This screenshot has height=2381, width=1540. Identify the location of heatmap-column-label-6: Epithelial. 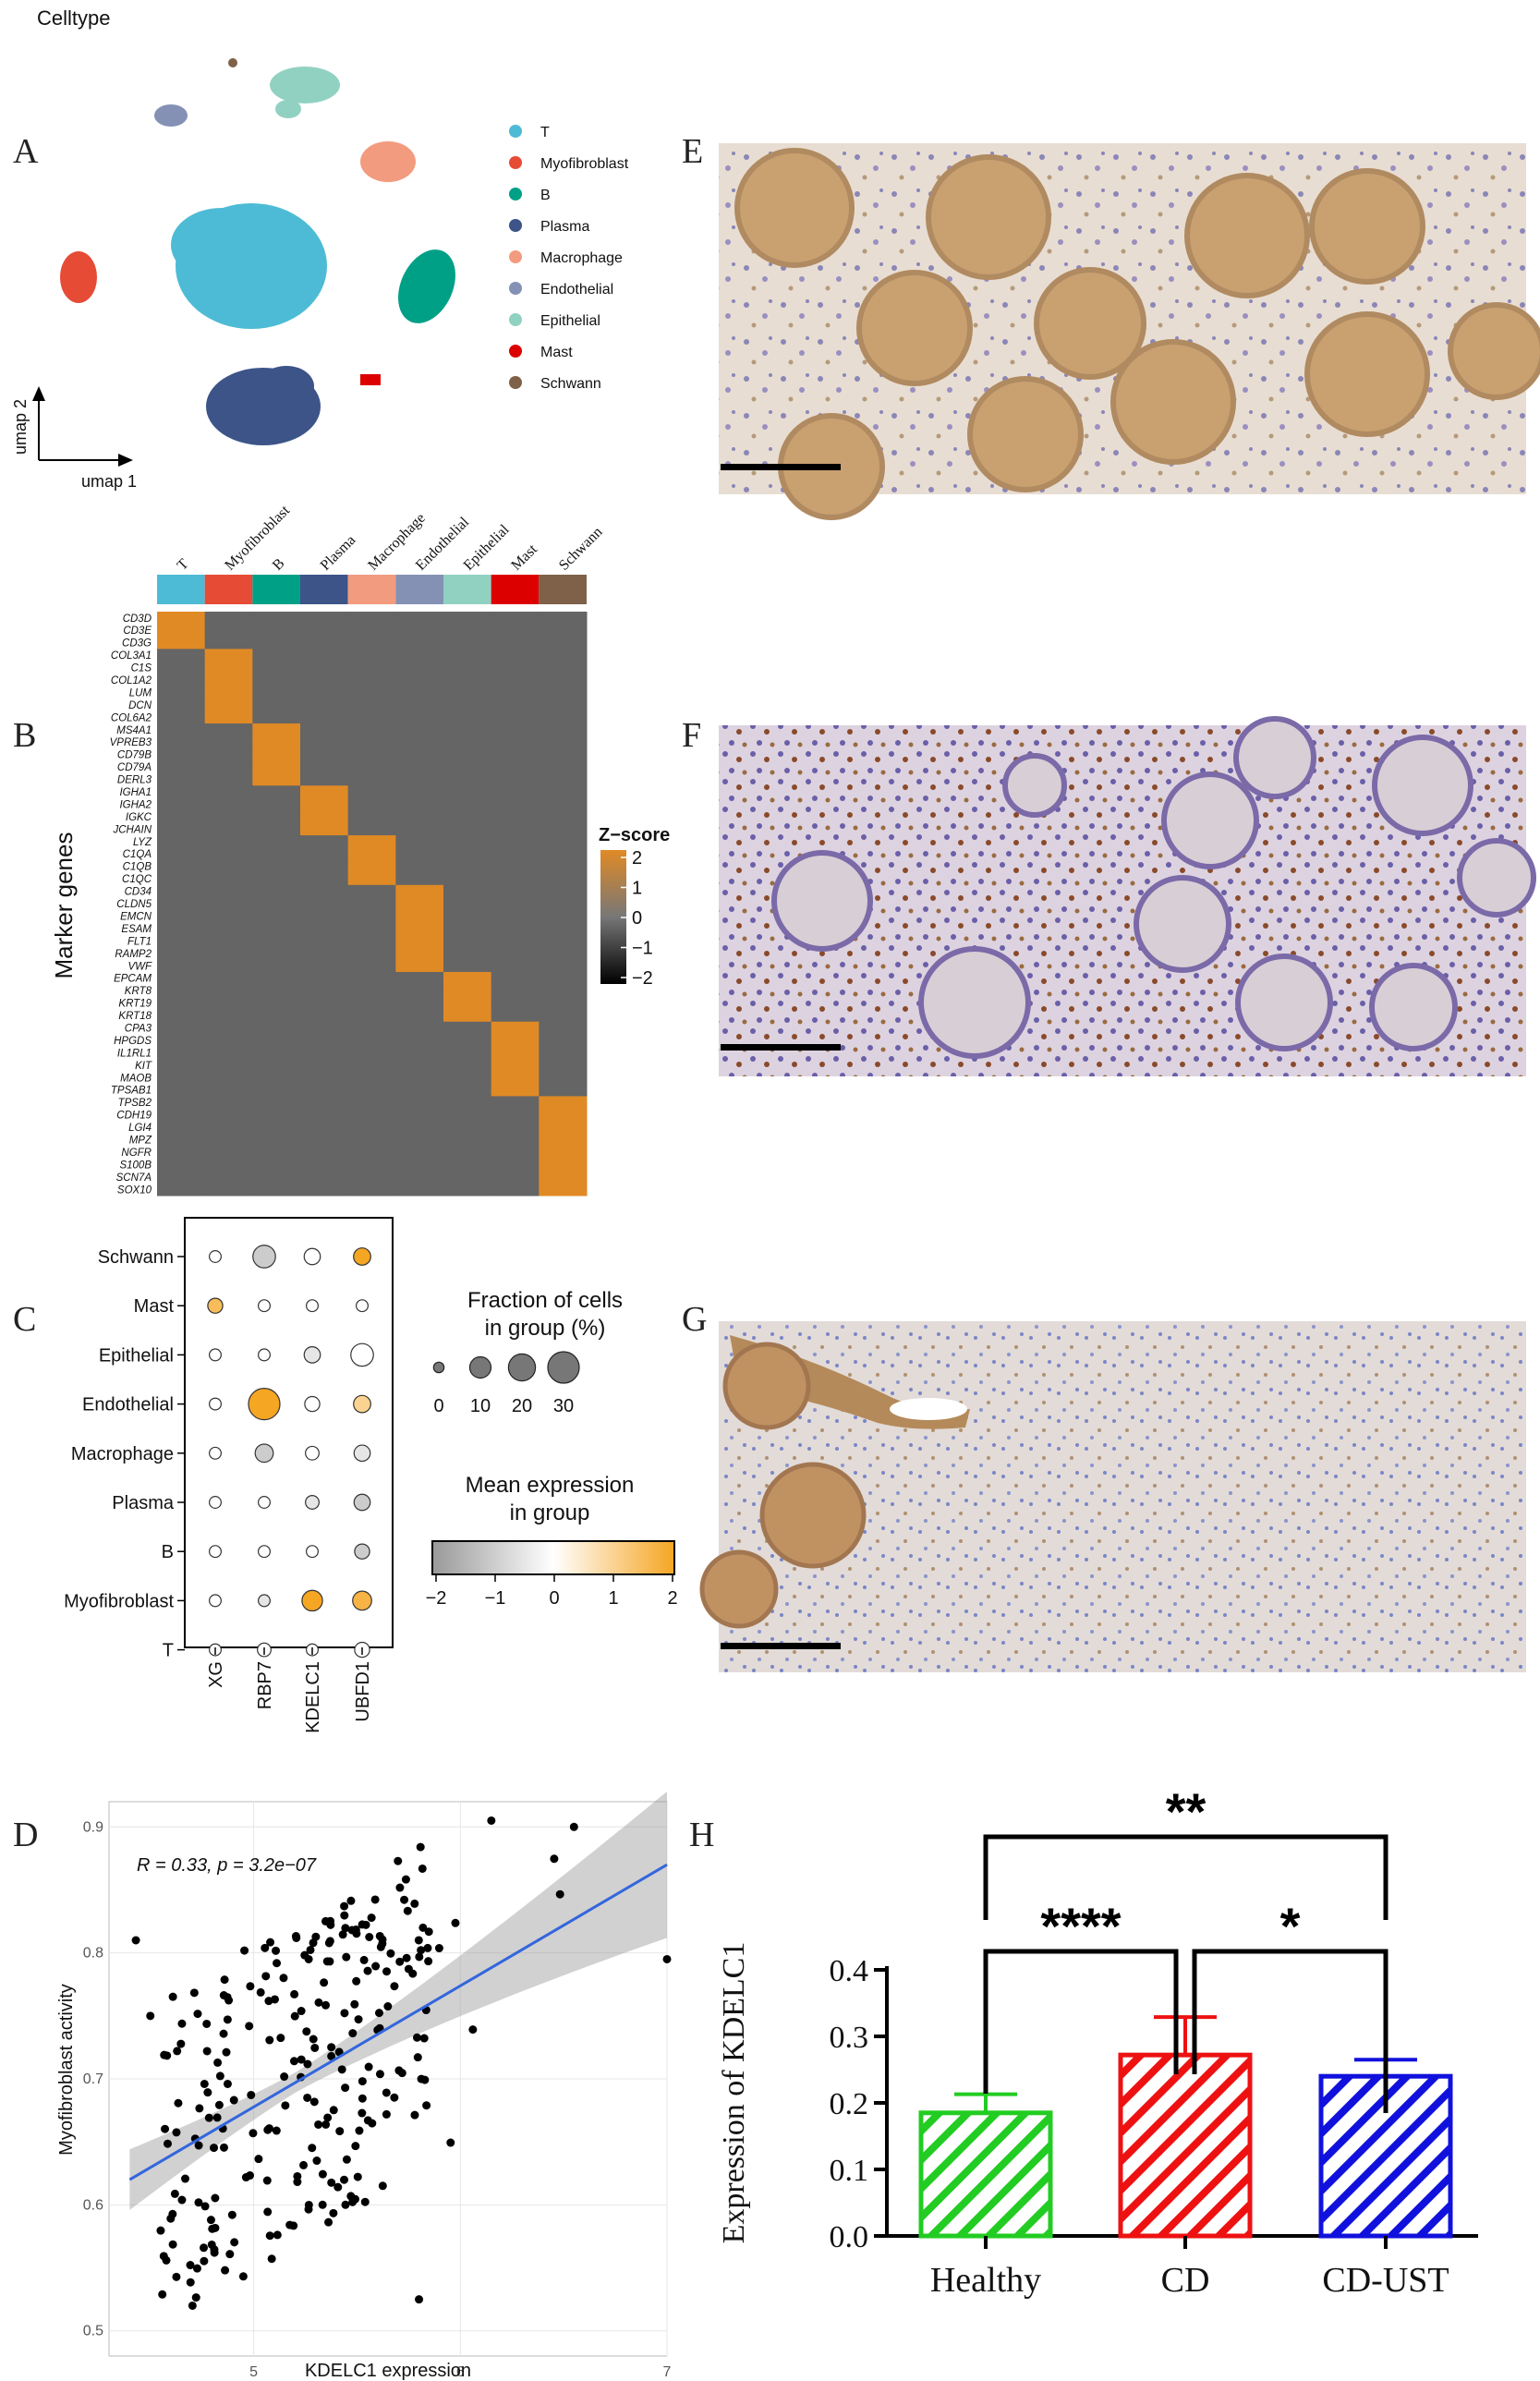
(487, 547).